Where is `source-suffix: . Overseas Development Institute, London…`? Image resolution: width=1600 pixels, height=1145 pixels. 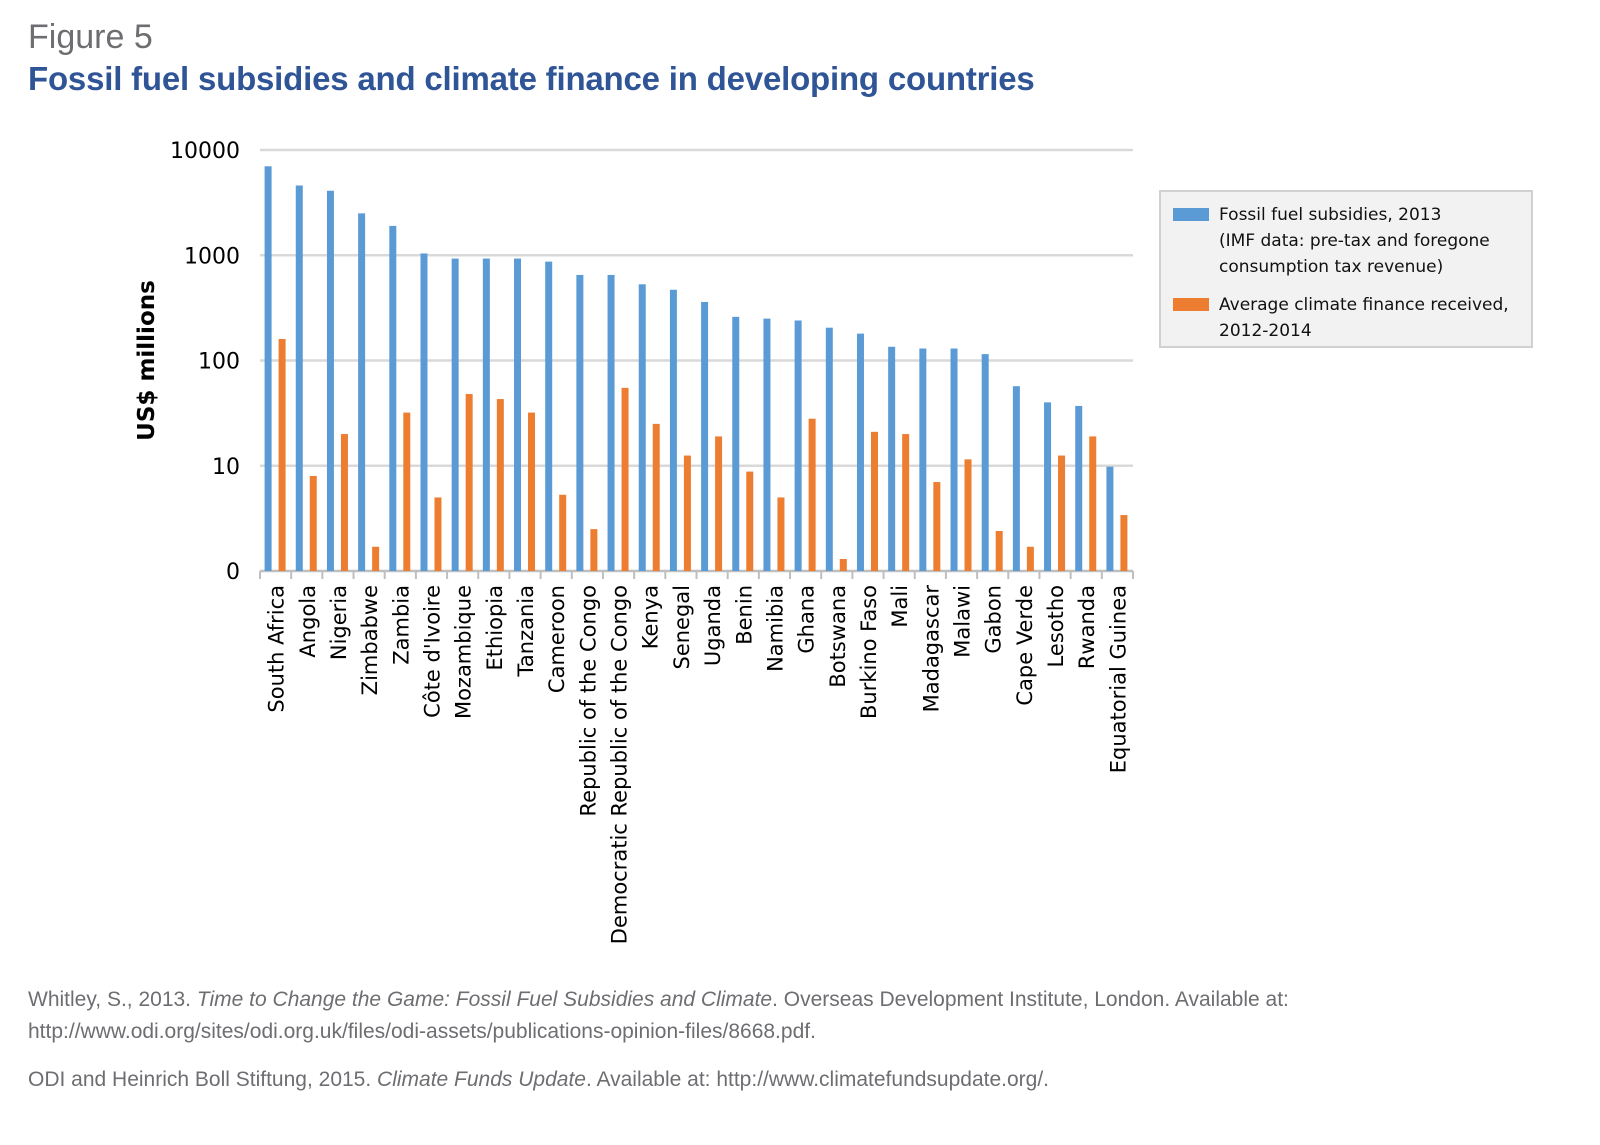
source-suffix: . Overseas Development Institute, London… is located at coordinates (1030, 999).